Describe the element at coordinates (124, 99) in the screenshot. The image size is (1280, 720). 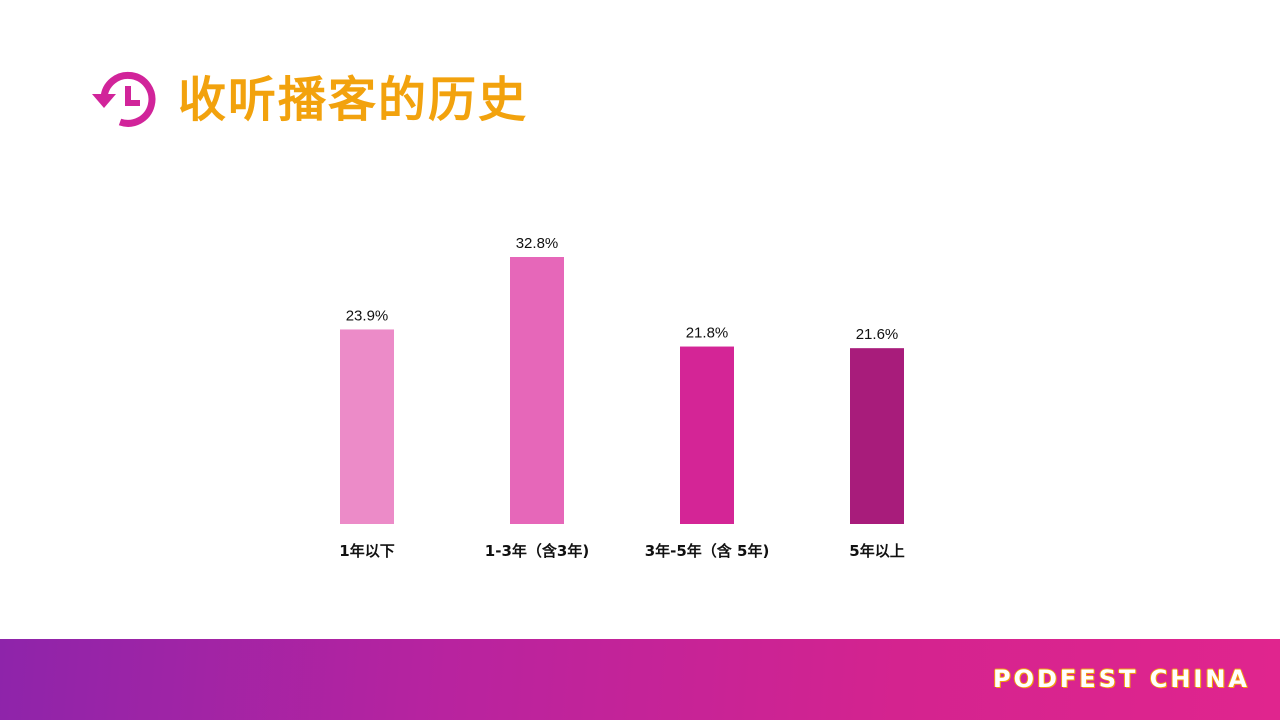
I see `history-clock-icon` at that location.